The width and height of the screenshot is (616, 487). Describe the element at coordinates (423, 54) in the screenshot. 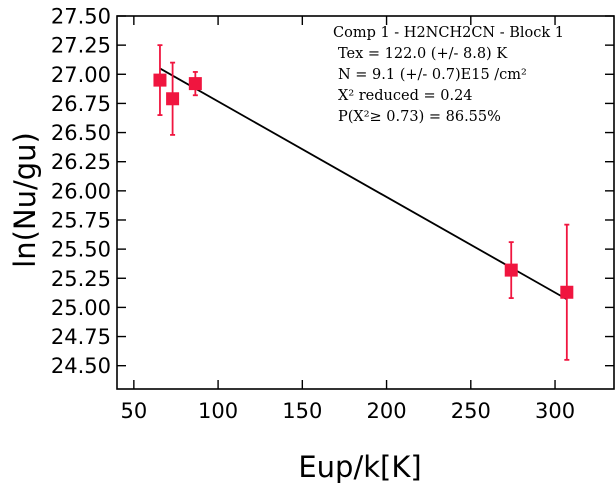

I see `annotation-line-2: Tex = 122.0 (+/- 8.8) K` at that location.